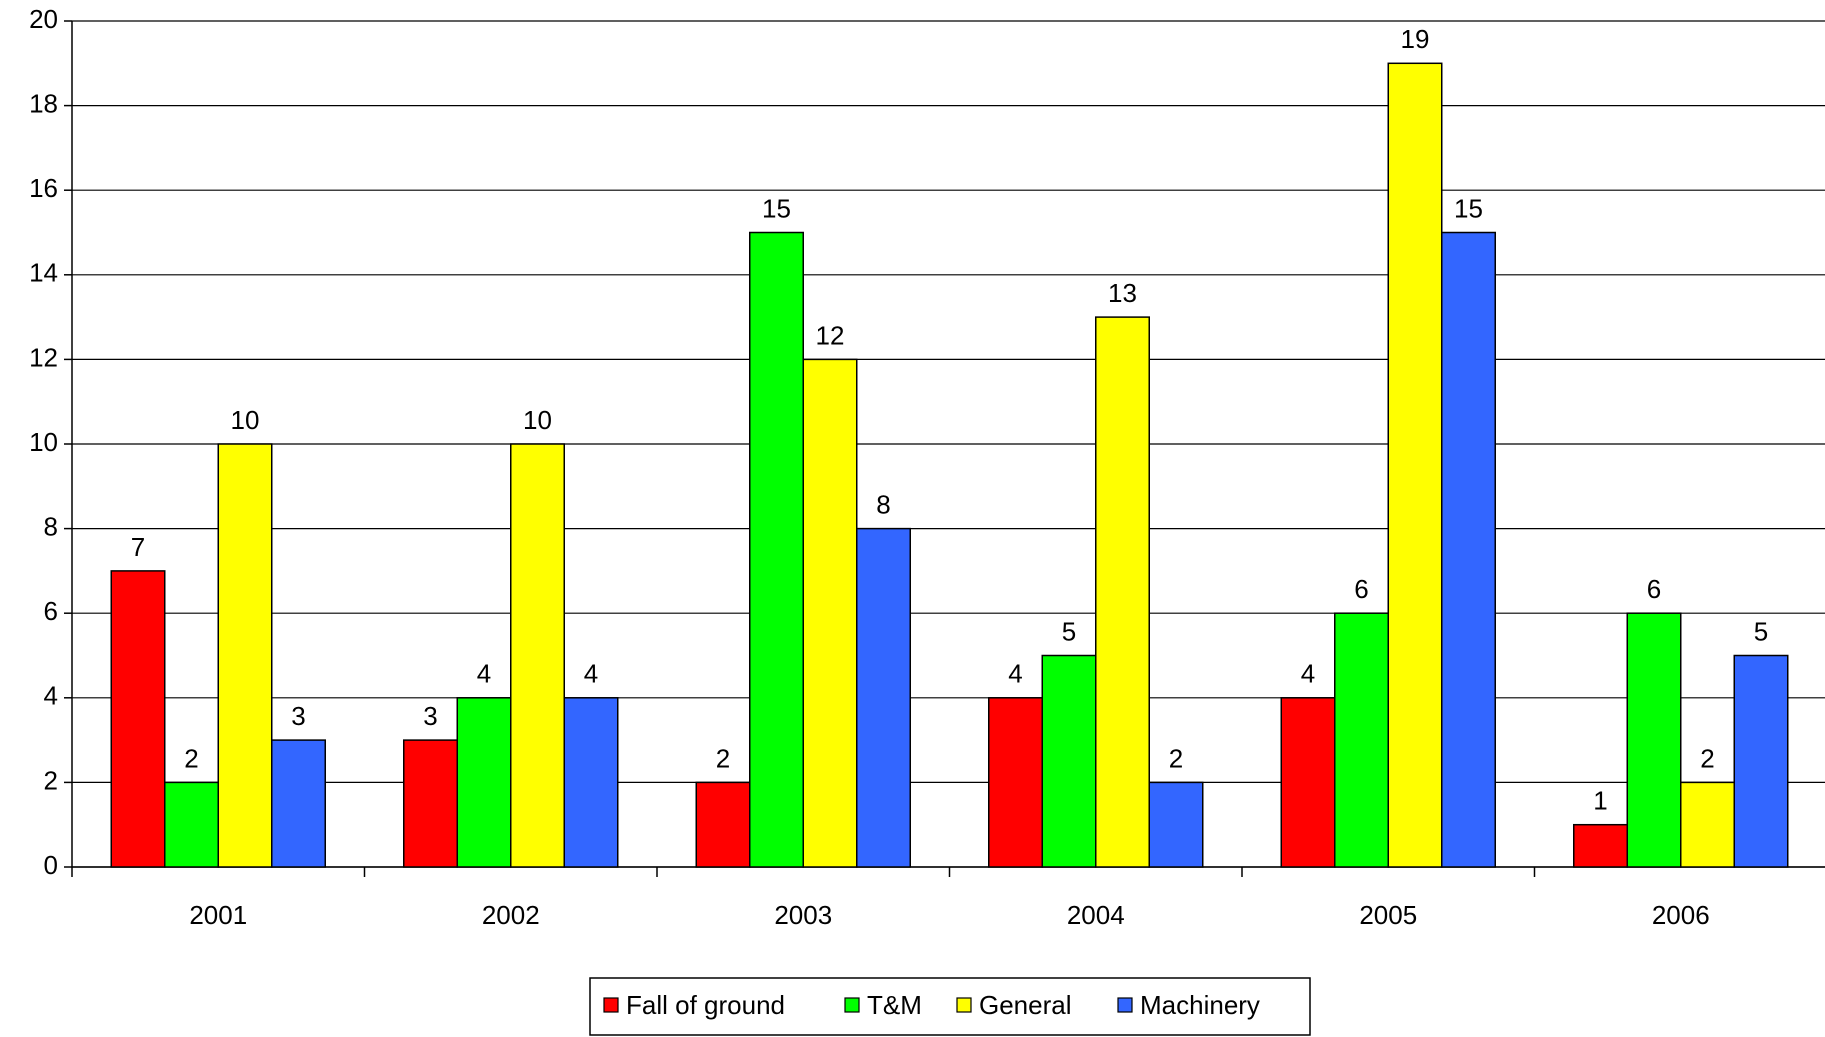  Describe the element at coordinates (1096, 915) in the screenshot. I see `x-tick-label: 2004` at that location.